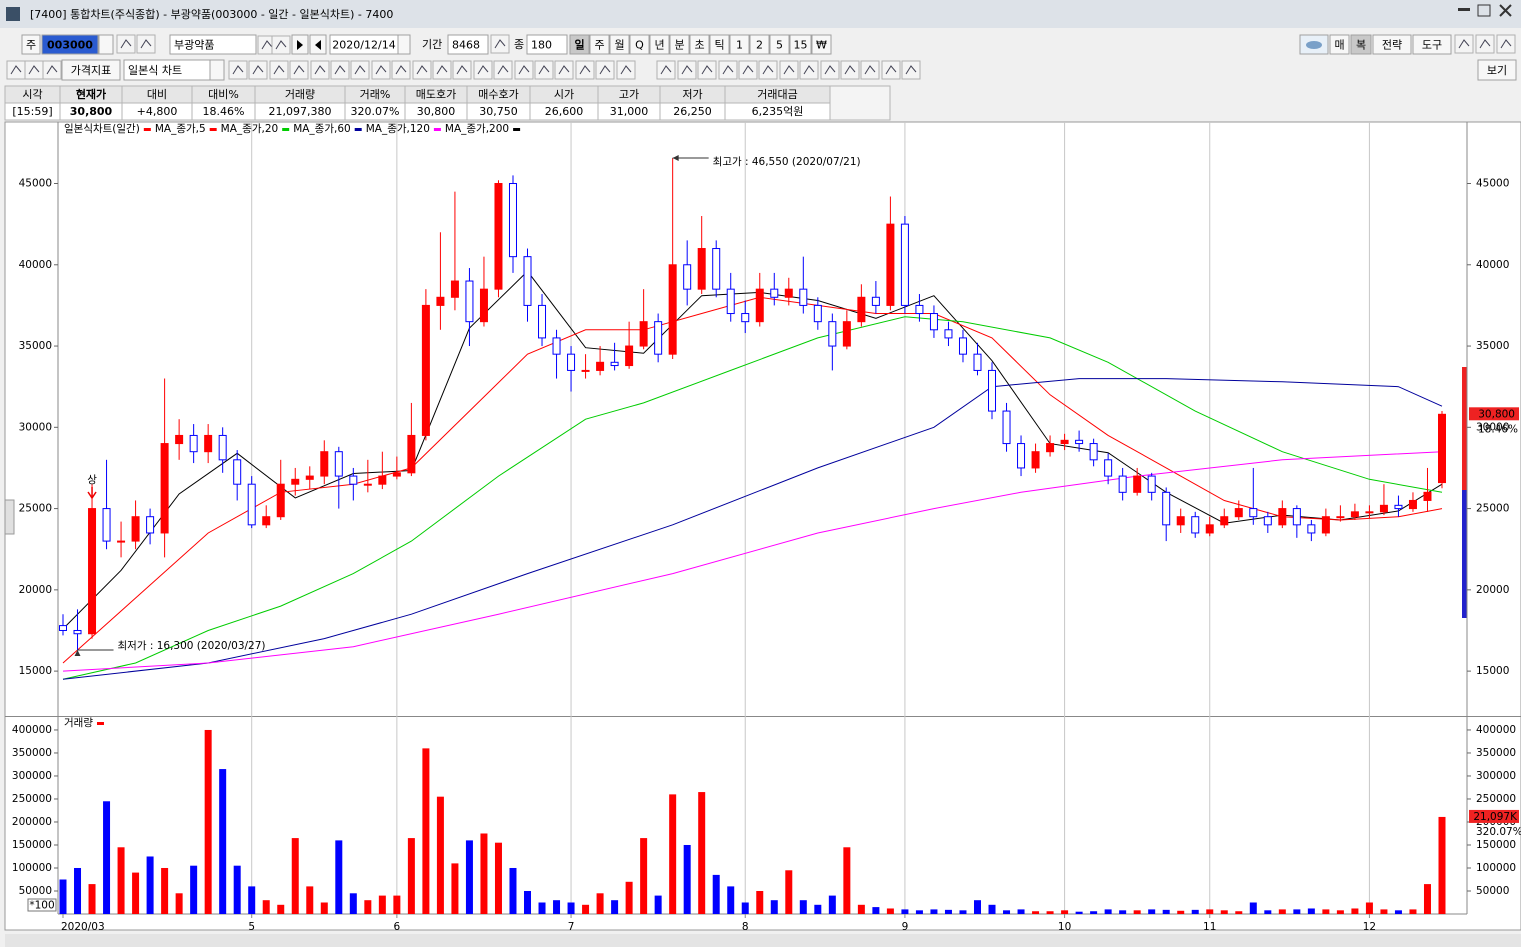 This screenshot has width=1521, height=947. Describe the element at coordinates (281, 45) in the screenshot. I see `lock-icon` at that location.